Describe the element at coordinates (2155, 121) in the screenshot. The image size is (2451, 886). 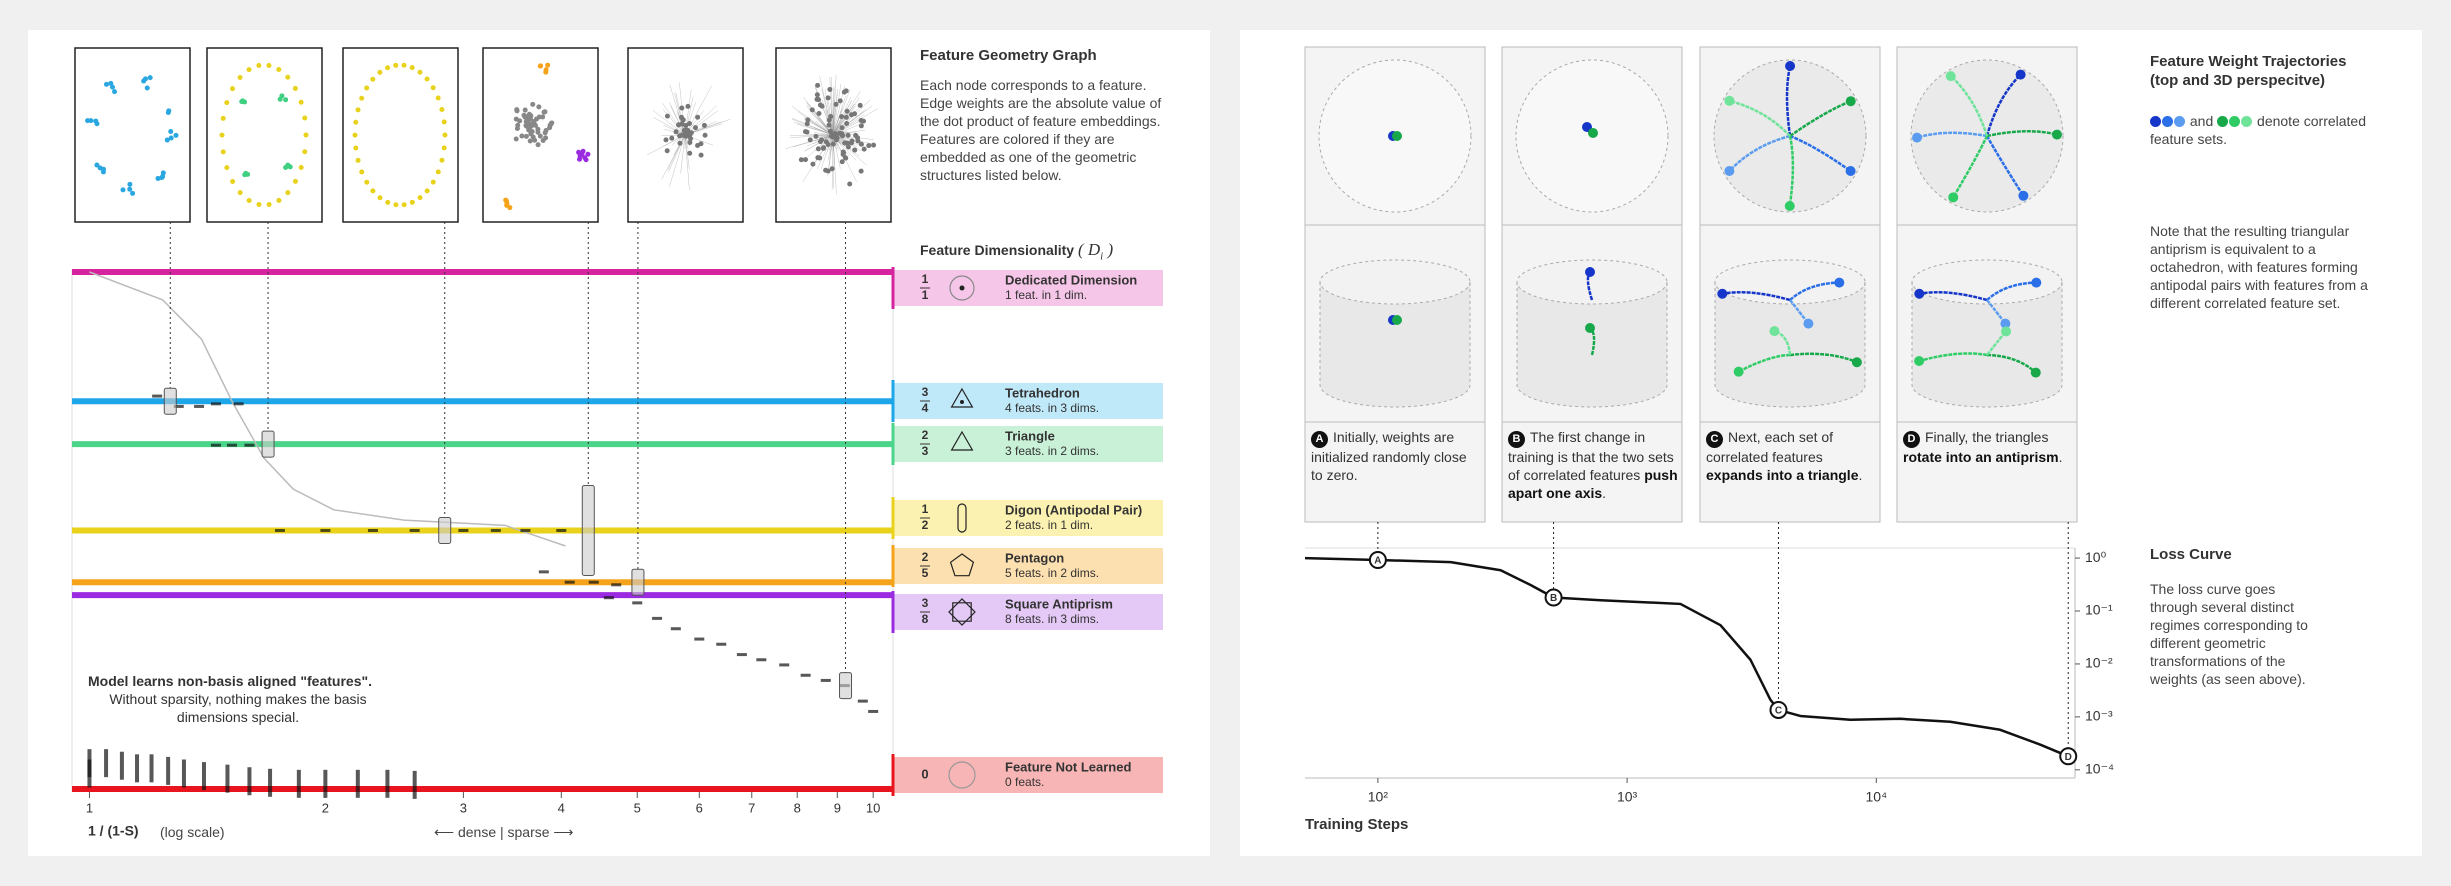
I see `legend-dot` at that location.